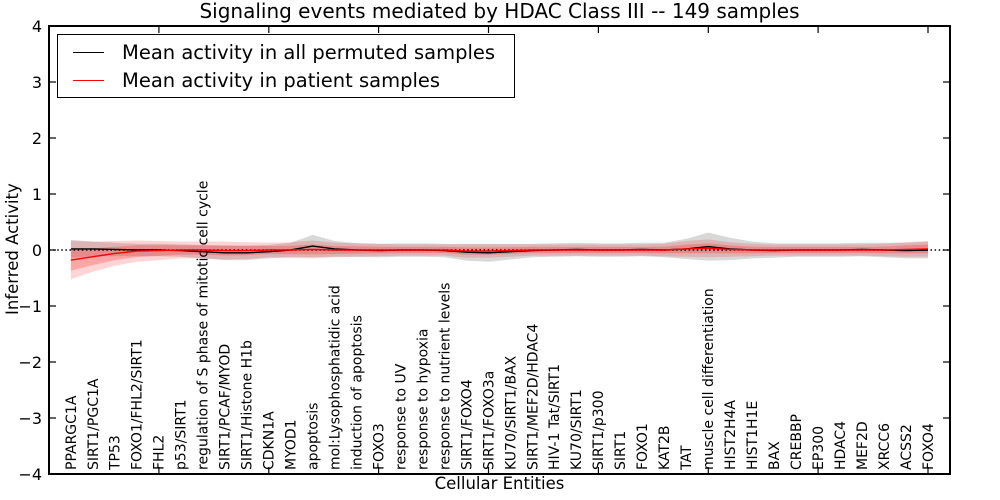 The width and height of the screenshot is (1000, 500). I want to click on x-tick-label: FOXO3, so click(379, 446).